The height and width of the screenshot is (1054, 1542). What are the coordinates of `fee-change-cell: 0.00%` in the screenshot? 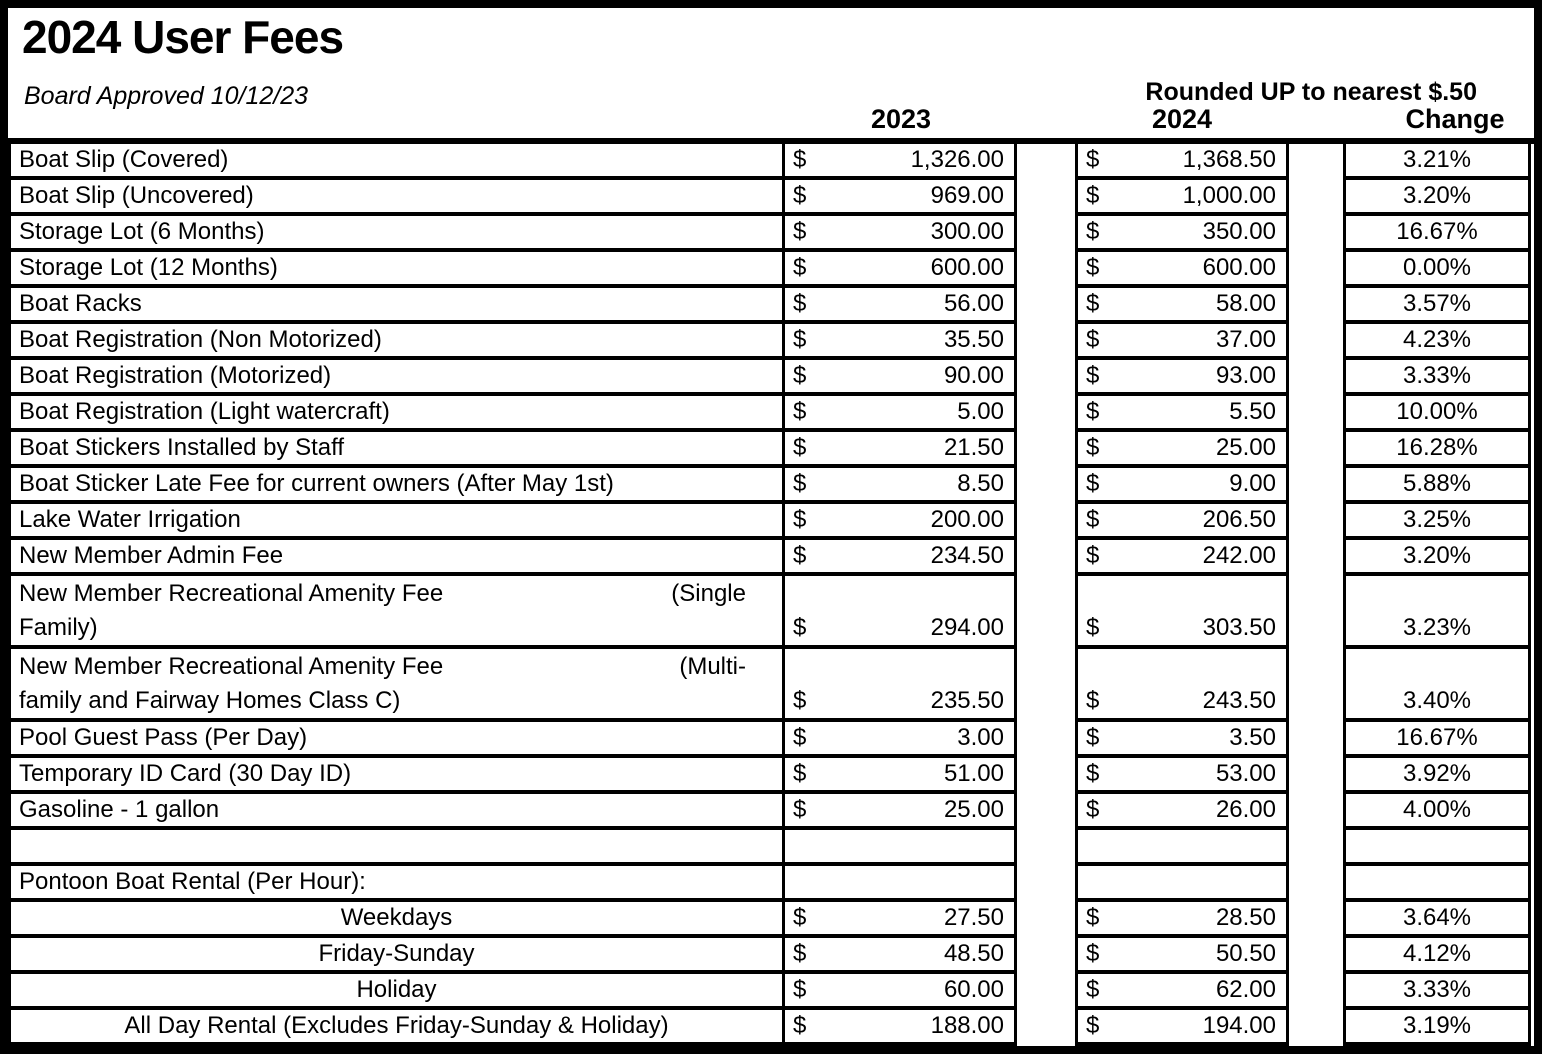 It's located at (1437, 270).